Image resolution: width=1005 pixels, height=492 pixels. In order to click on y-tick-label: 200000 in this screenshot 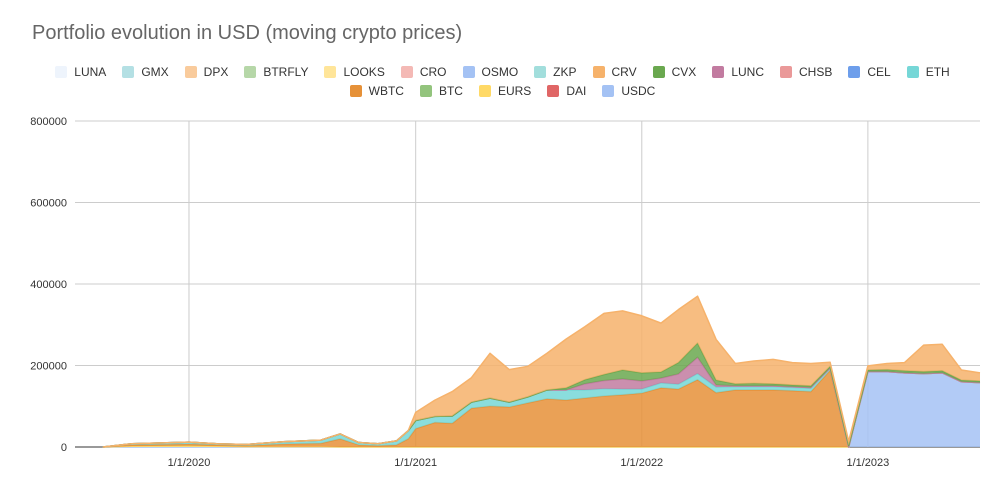, I will do `click(48, 367)`.